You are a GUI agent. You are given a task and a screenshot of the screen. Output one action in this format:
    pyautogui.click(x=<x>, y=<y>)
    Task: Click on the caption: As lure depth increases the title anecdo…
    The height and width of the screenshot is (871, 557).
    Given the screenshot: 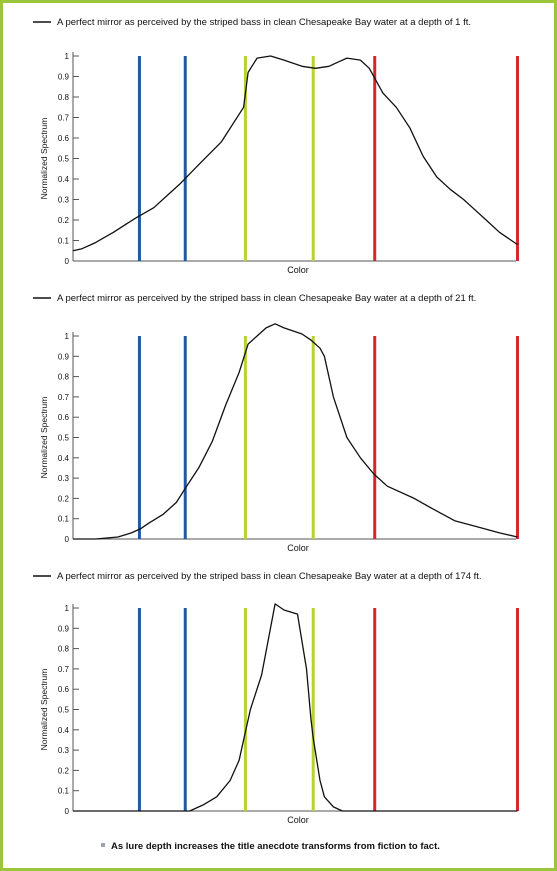 What is the action you would take?
    pyautogui.click(x=270, y=846)
    